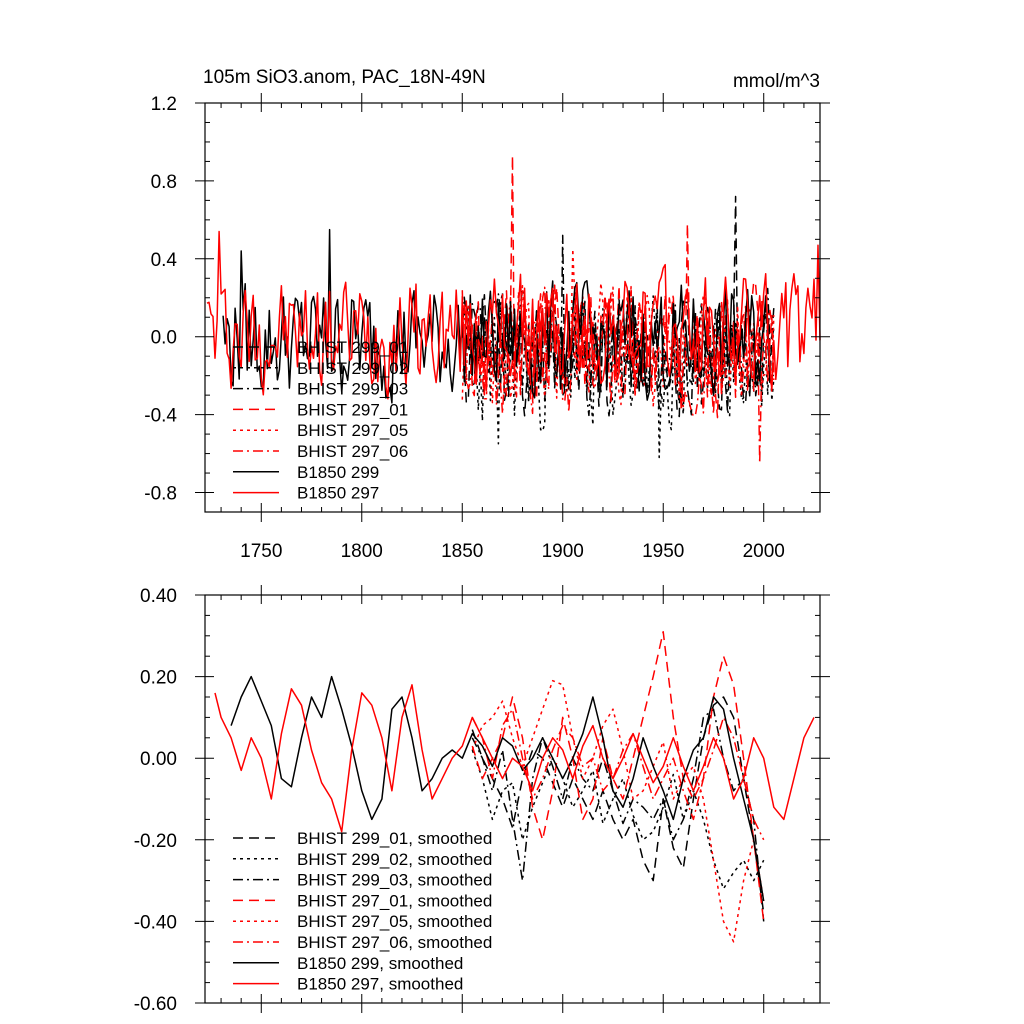 This screenshot has width=1024, height=1024. Describe the element at coordinates (160, 416) in the screenshot. I see `y-tick-label: -0.4` at that location.